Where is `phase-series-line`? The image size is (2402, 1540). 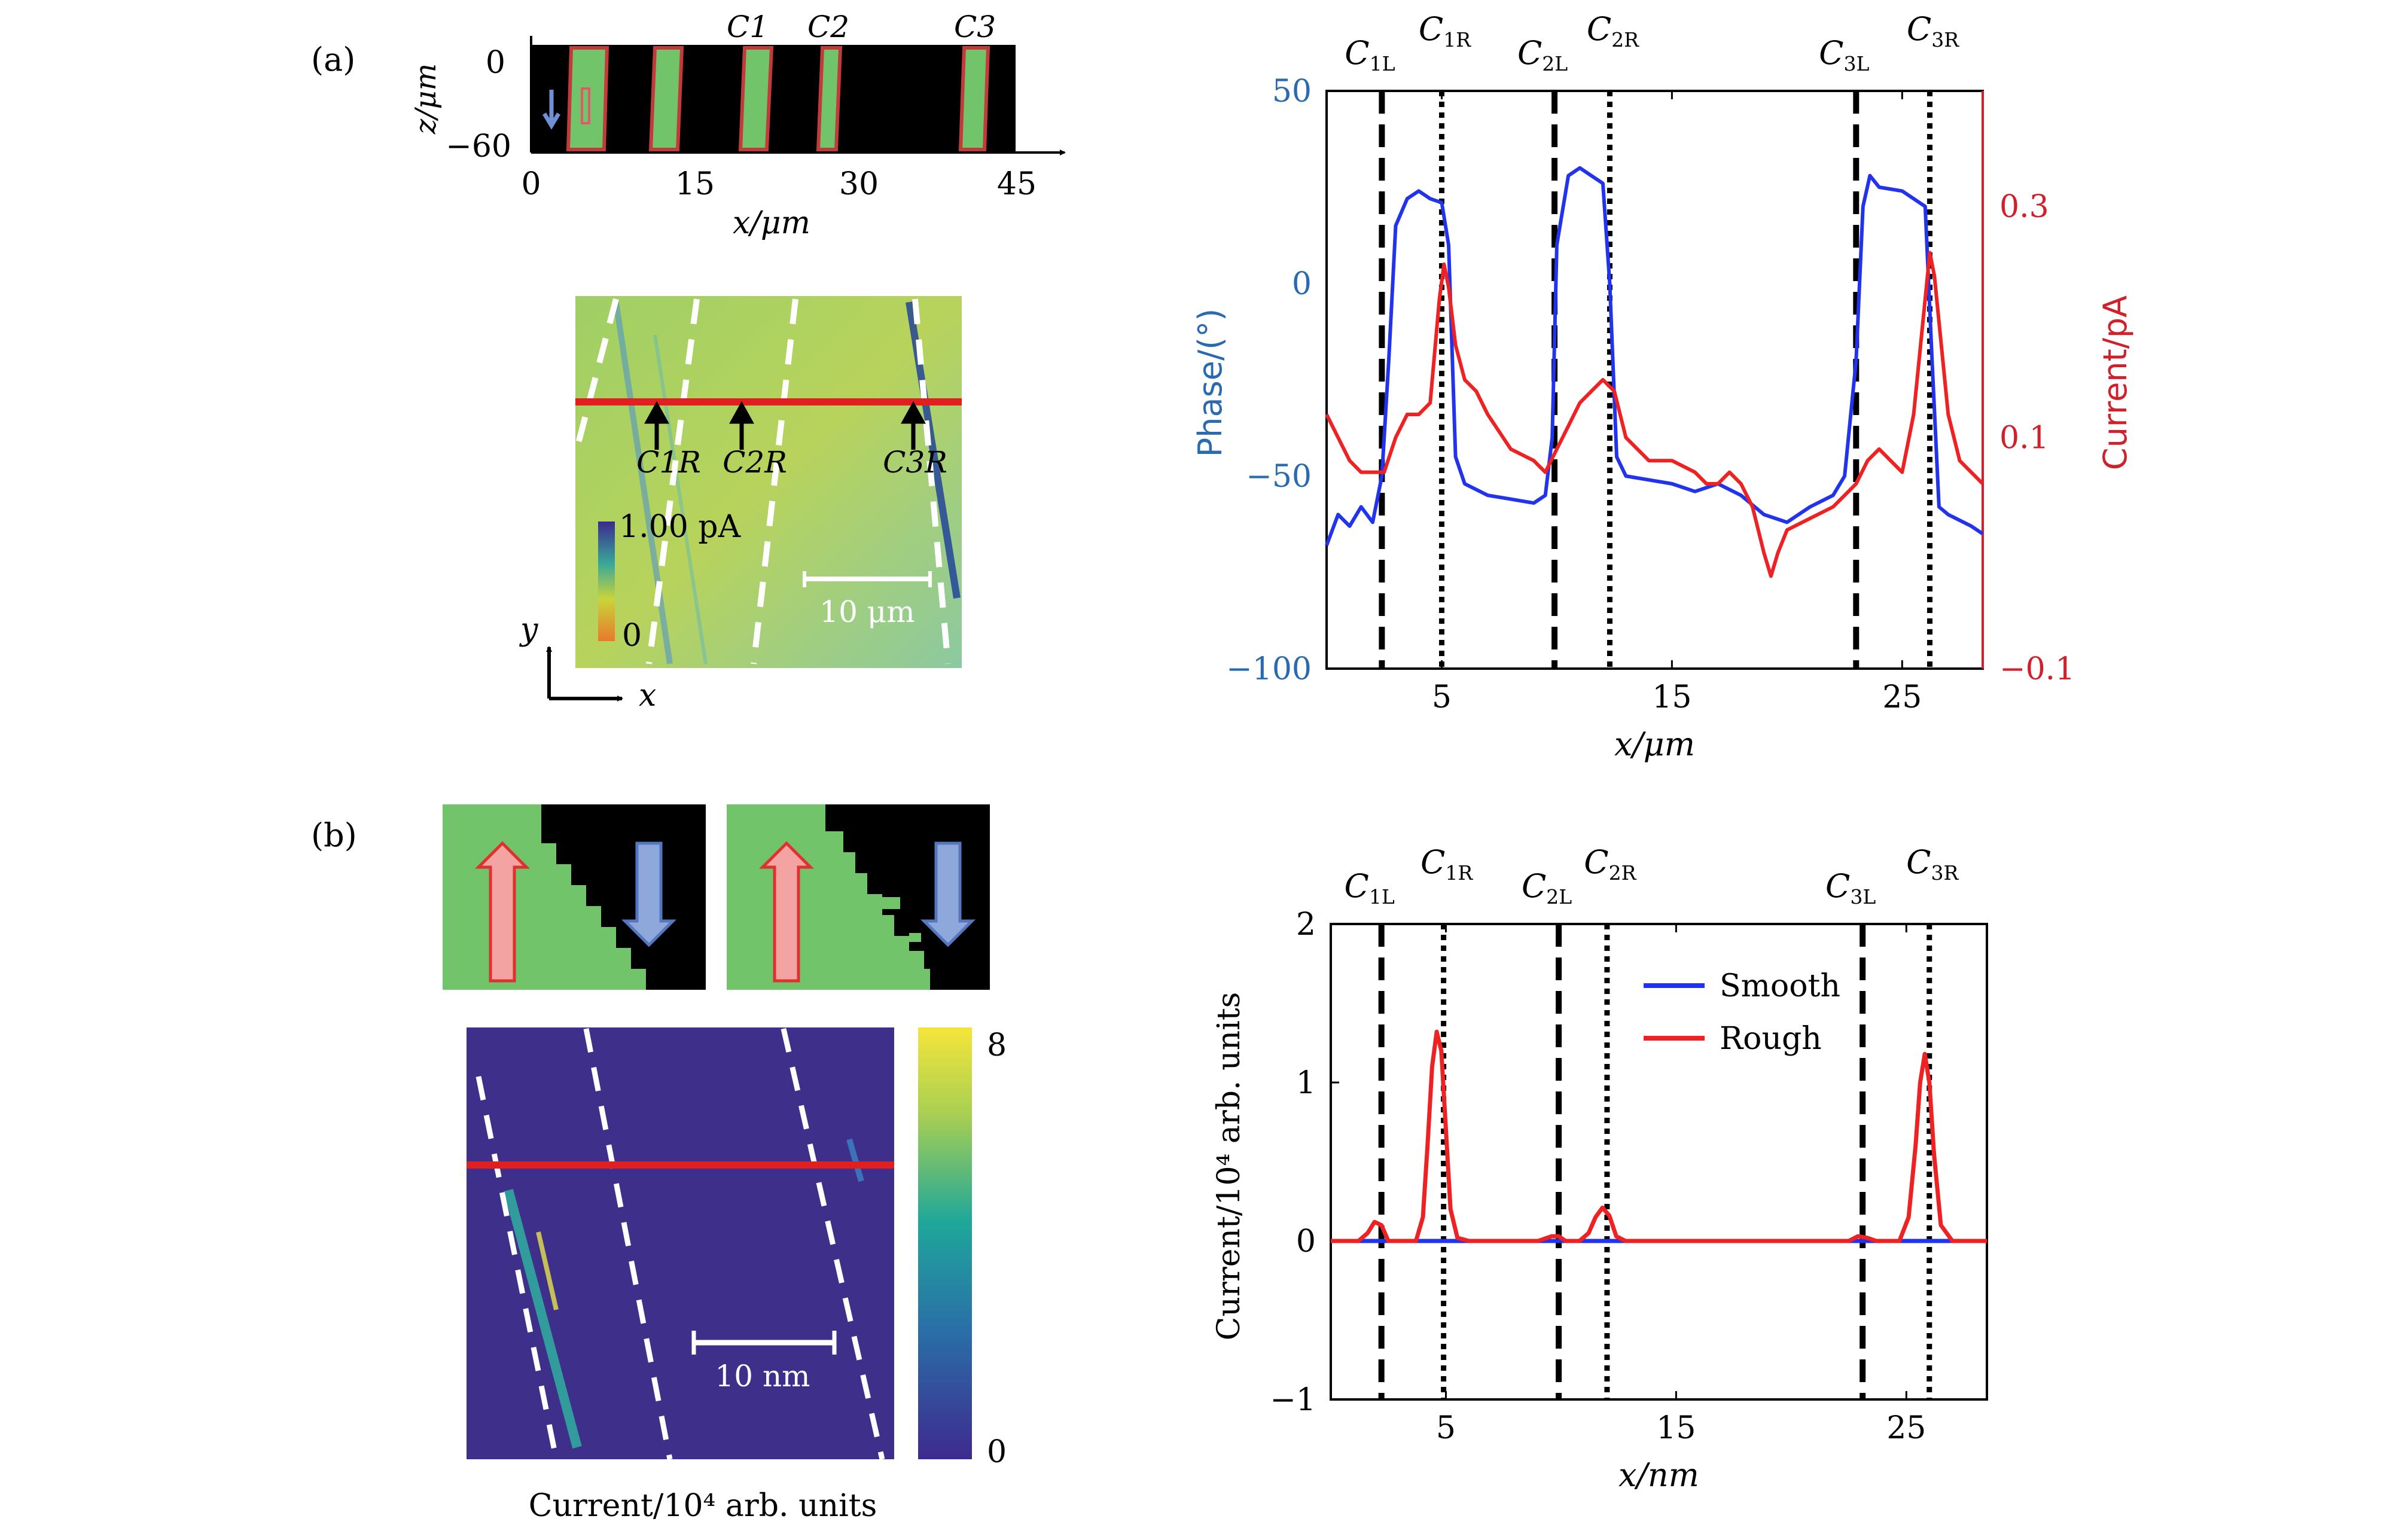 phase-series-line is located at coordinates (1654, 356).